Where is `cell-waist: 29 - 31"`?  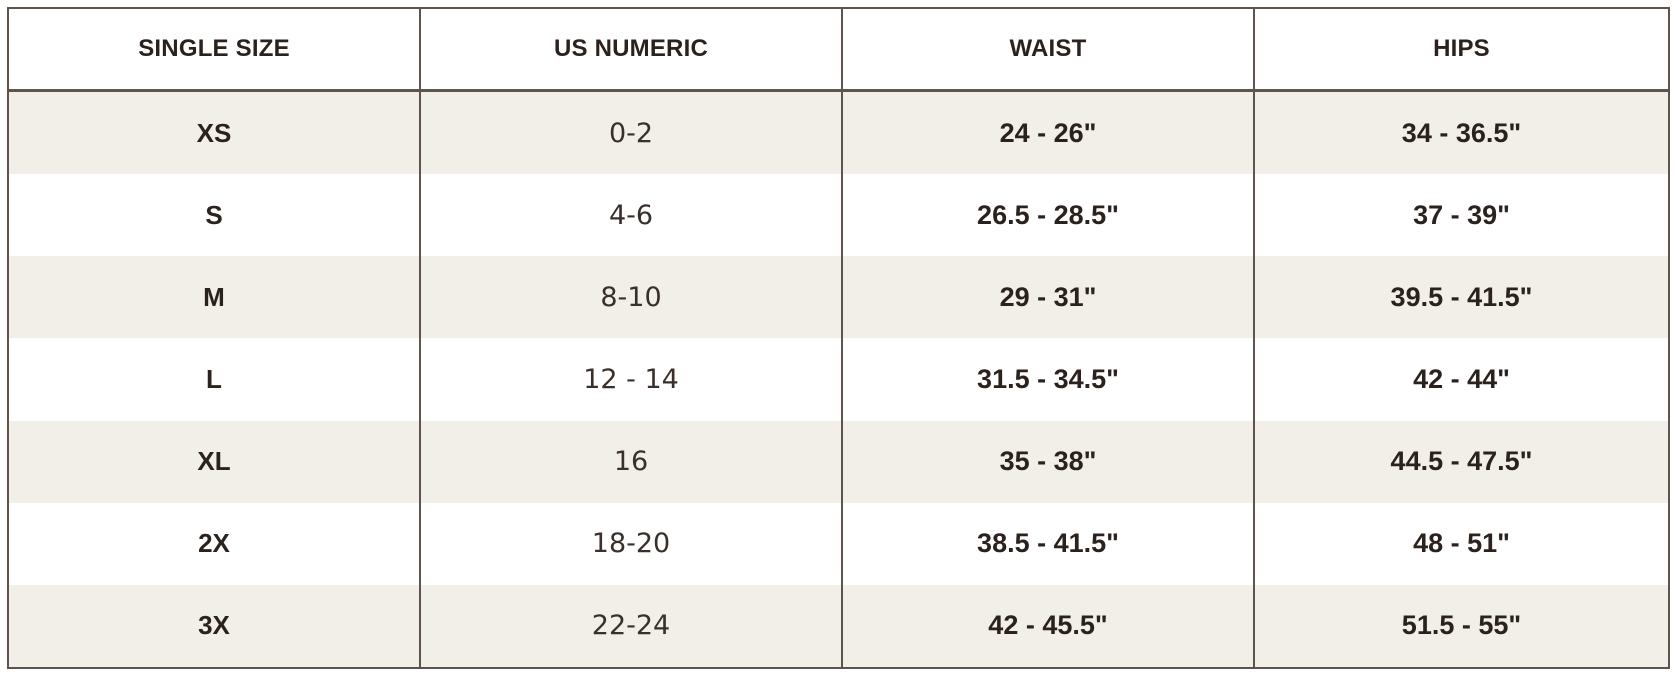 cell-waist: 29 - 31" is located at coordinates (1048, 297).